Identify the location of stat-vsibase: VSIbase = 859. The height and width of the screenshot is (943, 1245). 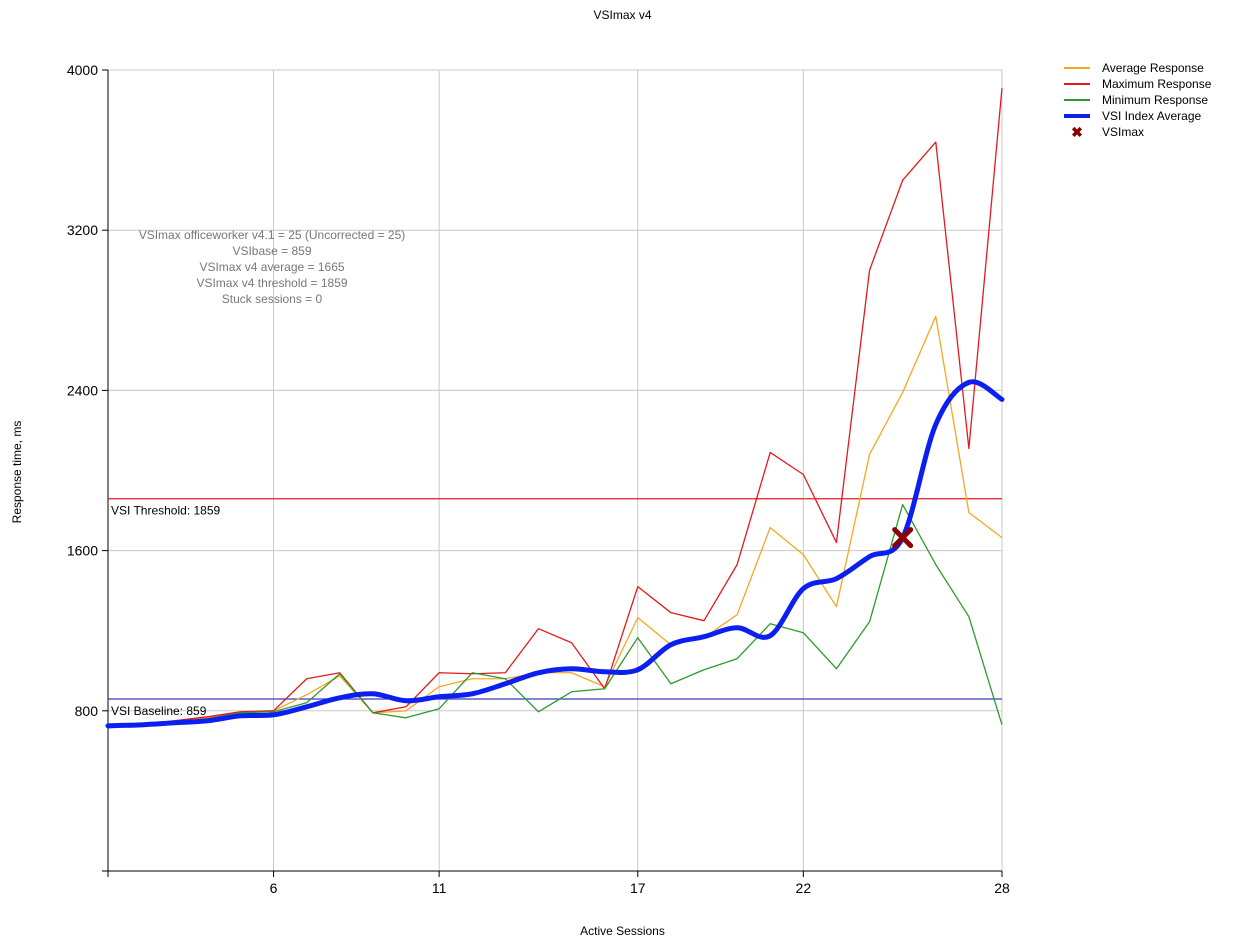
(272, 251).